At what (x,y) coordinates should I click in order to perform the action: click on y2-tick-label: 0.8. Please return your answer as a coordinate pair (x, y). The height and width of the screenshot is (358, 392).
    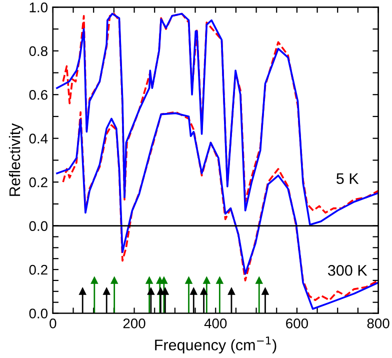
    Looking at the image, I should click on (38, 51).